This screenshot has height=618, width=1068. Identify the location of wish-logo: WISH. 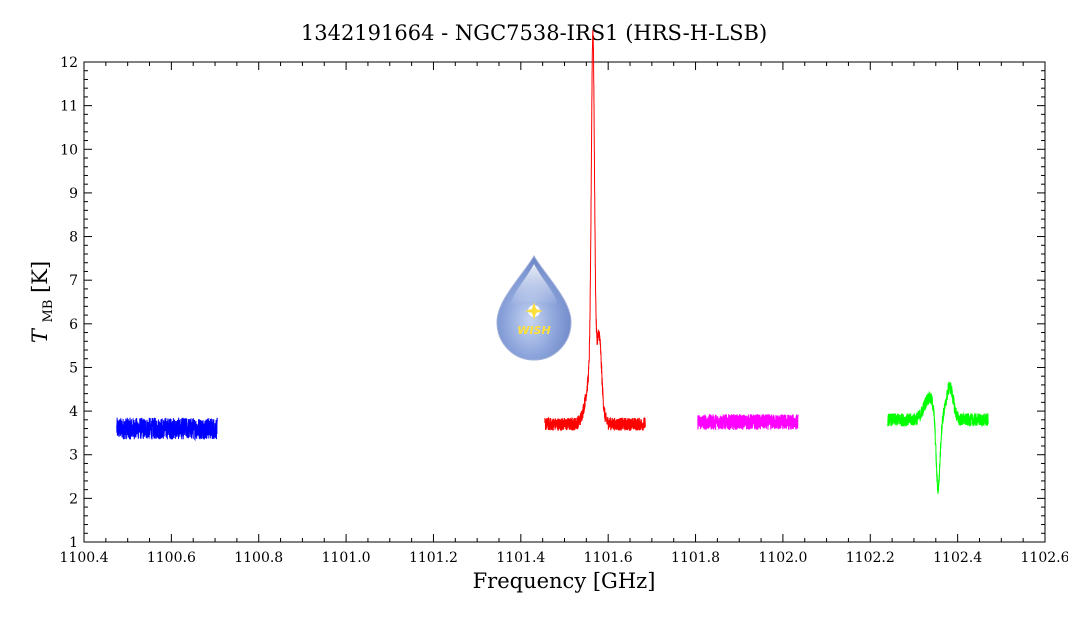
(534, 308).